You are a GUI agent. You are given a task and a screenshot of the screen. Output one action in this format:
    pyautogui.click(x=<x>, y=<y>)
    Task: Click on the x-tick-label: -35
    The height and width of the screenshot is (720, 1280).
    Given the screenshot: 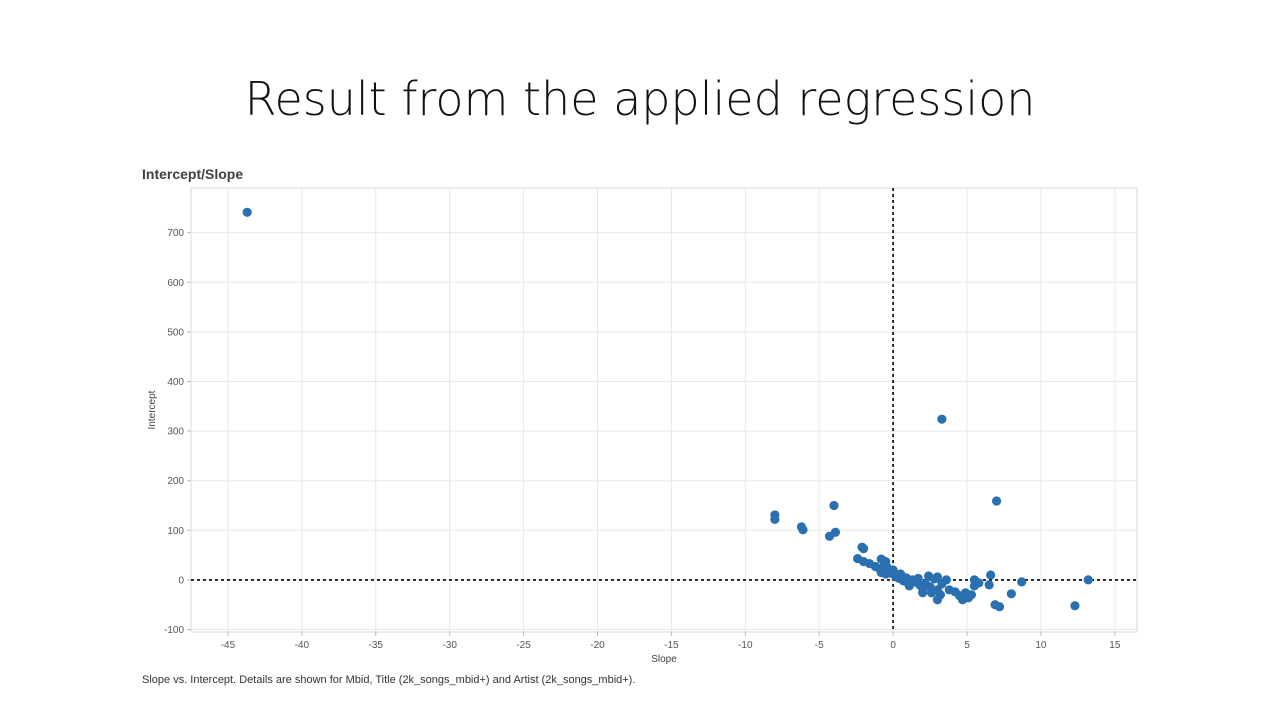 What is the action you would take?
    pyautogui.click(x=376, y=645)
    